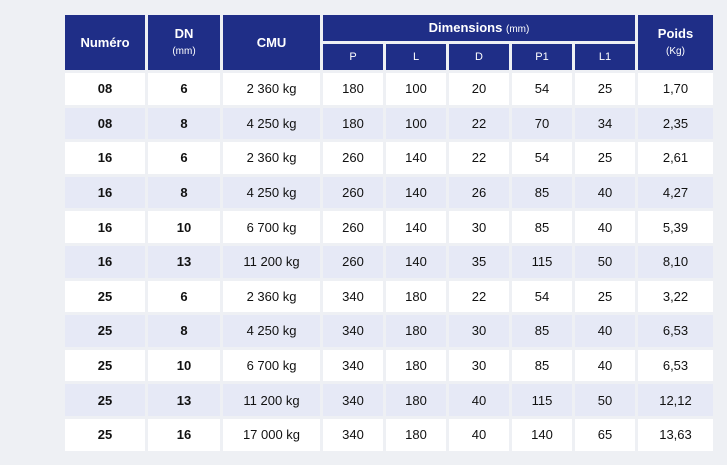  I want to click on cell-l1: 65, so click(605, 434).